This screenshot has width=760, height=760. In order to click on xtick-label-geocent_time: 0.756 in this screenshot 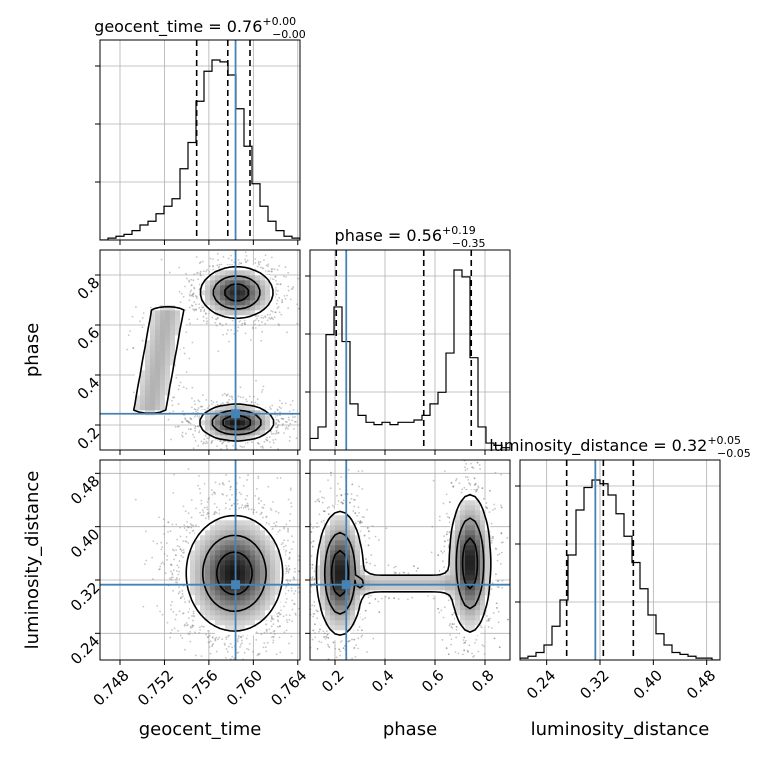, I will do `click(200, 687)`.